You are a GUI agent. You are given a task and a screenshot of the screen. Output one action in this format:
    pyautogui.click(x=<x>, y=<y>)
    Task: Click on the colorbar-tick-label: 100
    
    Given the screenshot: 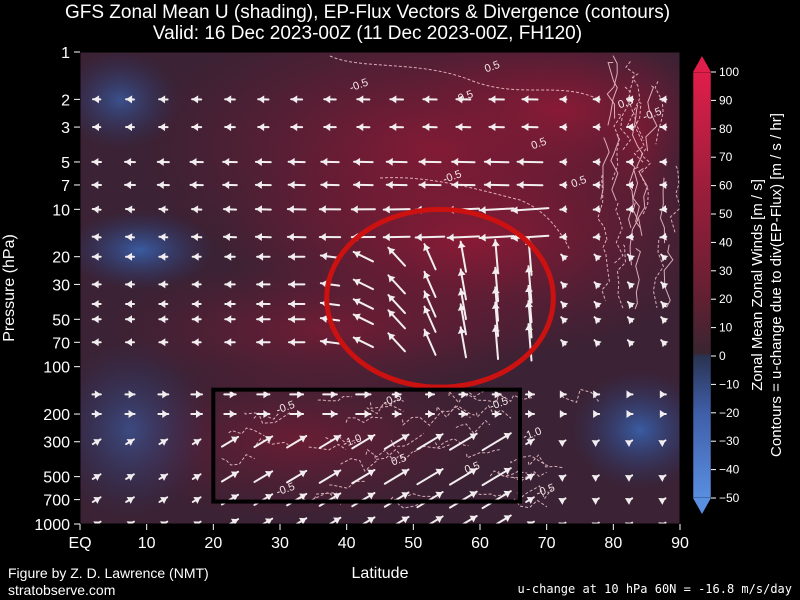 What is the action you would take?
    pyautogui.click(x=729, y=72)
    